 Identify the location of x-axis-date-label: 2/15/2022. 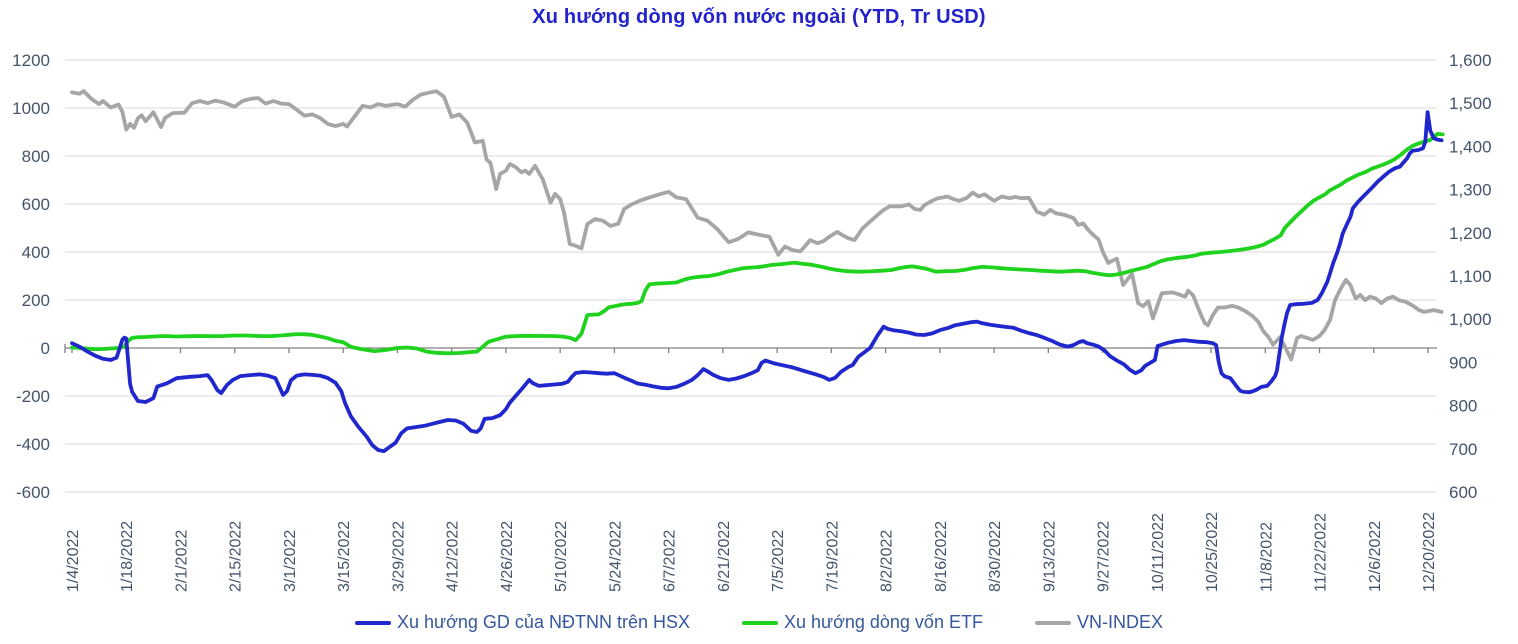
(236, 556).